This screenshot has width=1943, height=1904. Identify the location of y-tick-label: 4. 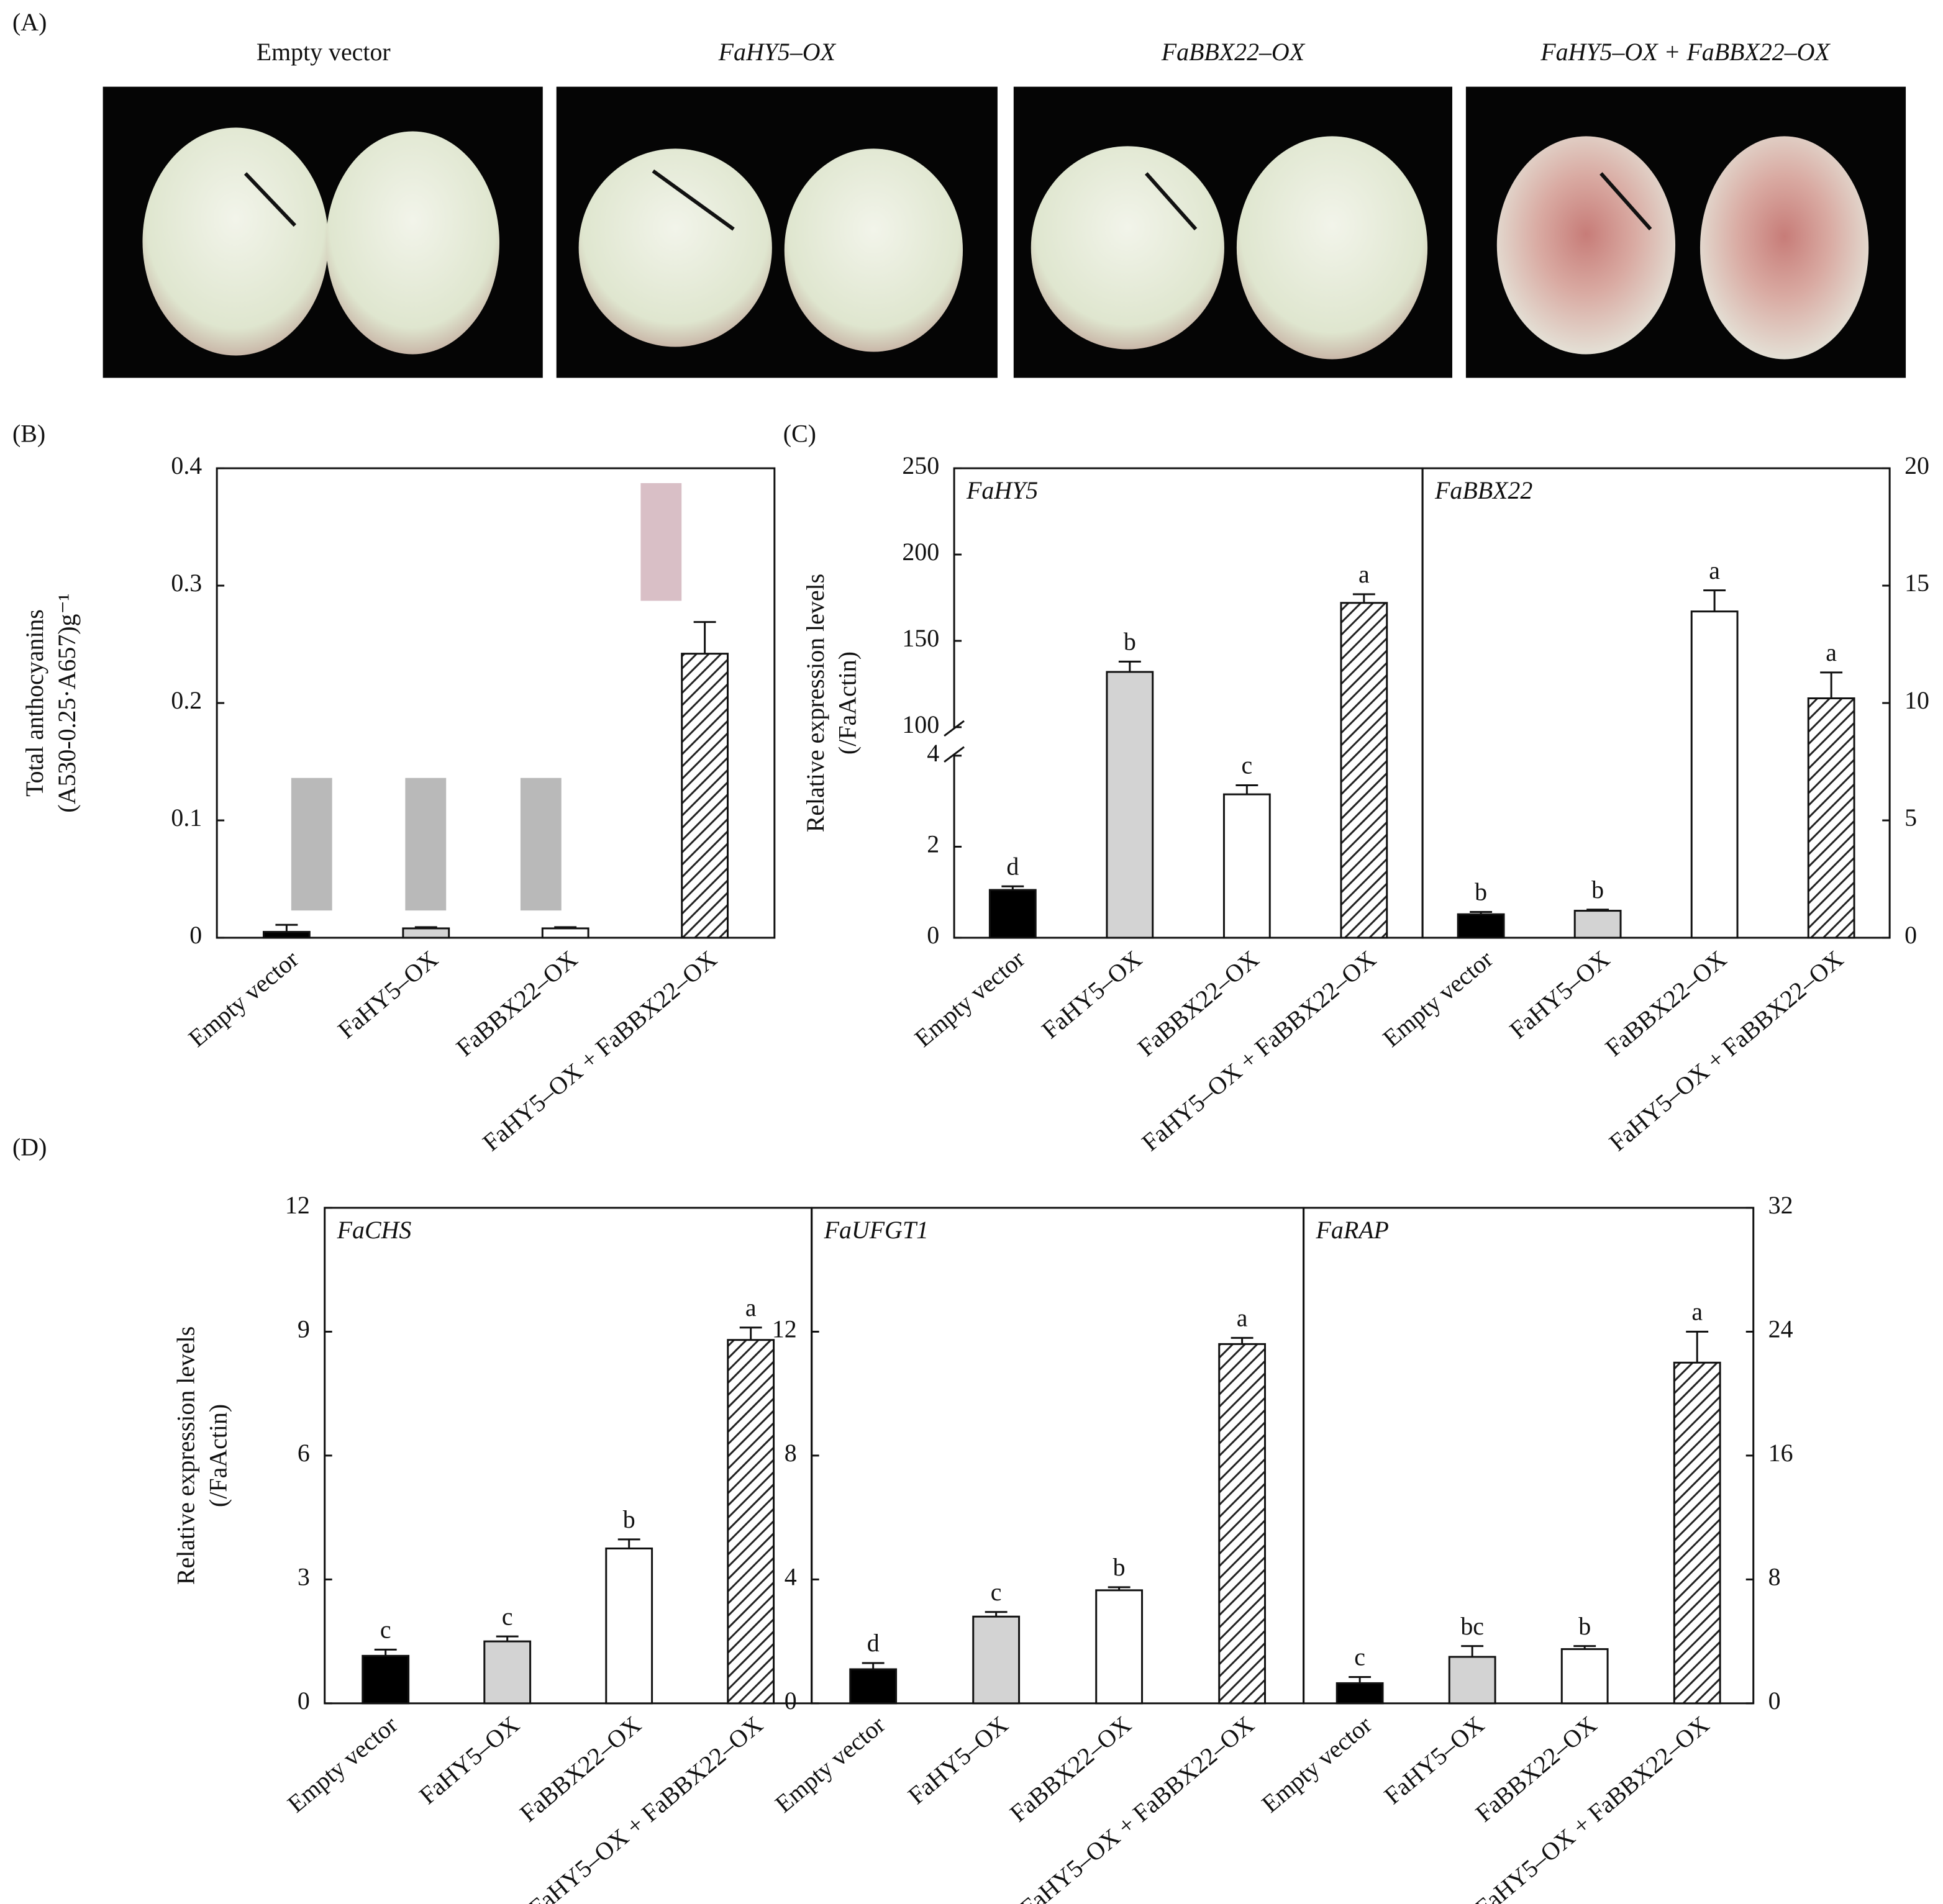
(791, 1577).